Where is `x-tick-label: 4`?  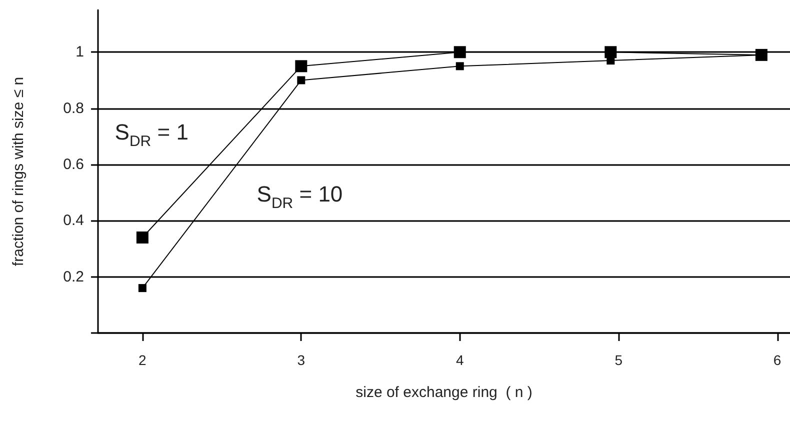
x-tick-label: 4 is located at coordinates (460, 360).